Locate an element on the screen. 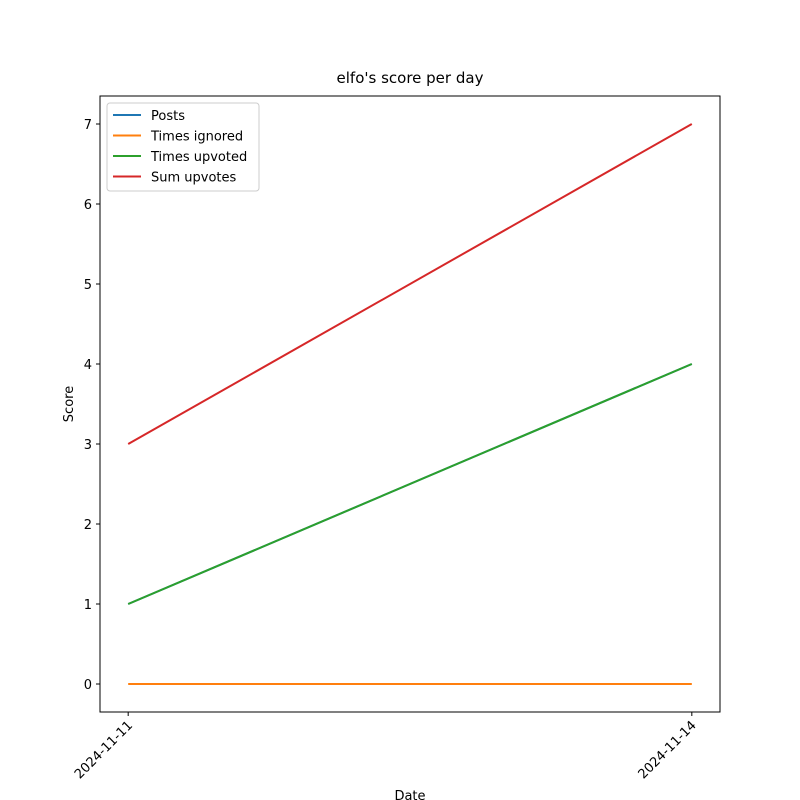 This screenshot has width=800, height=800. chart-title: elfo's score per day is located at coordinates (410, 78).